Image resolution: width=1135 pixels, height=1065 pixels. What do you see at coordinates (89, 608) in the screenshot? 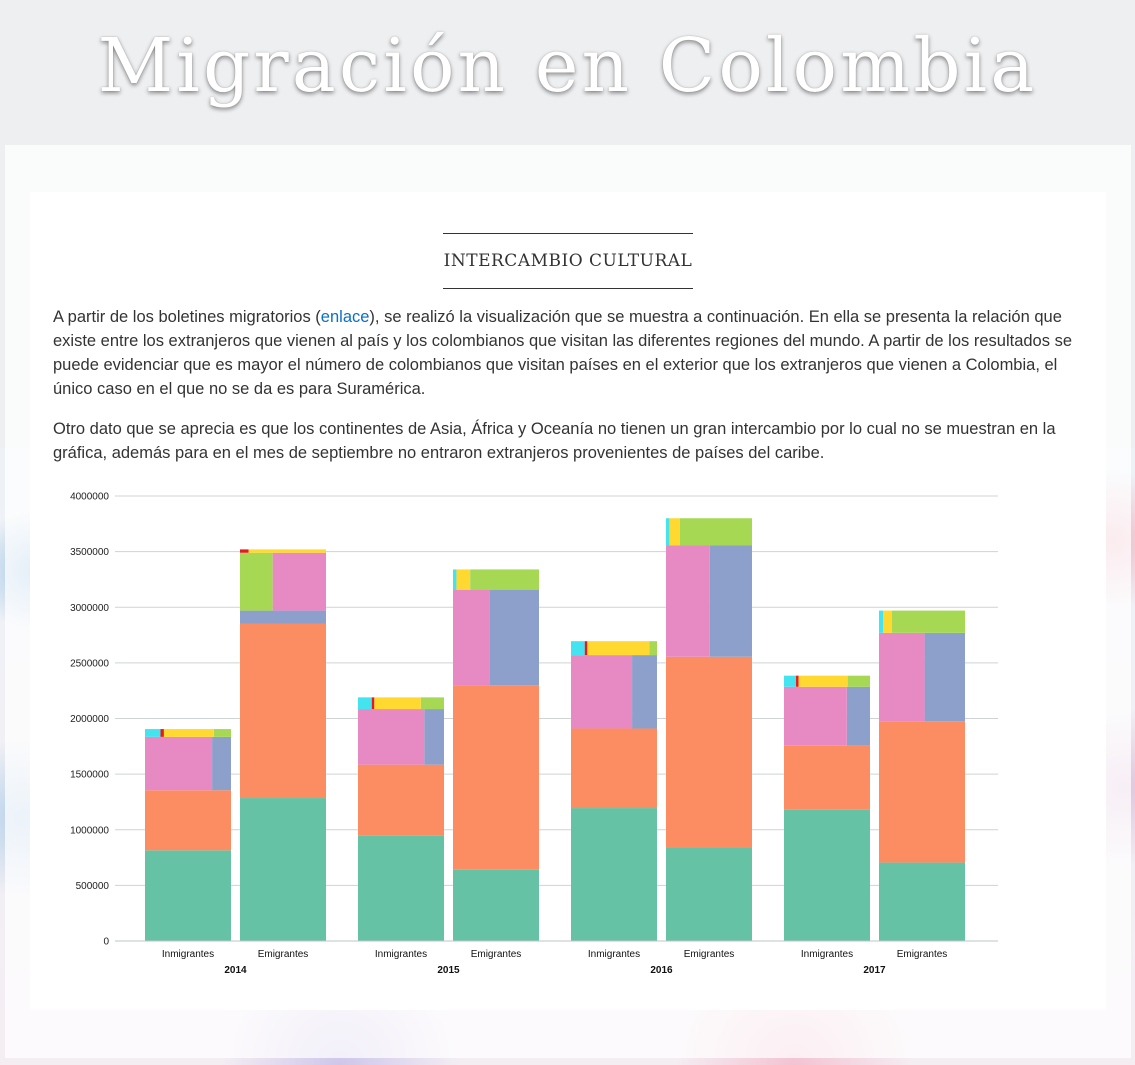
I see `y-tick-label: 3000000` at bounding box center [89, 608].